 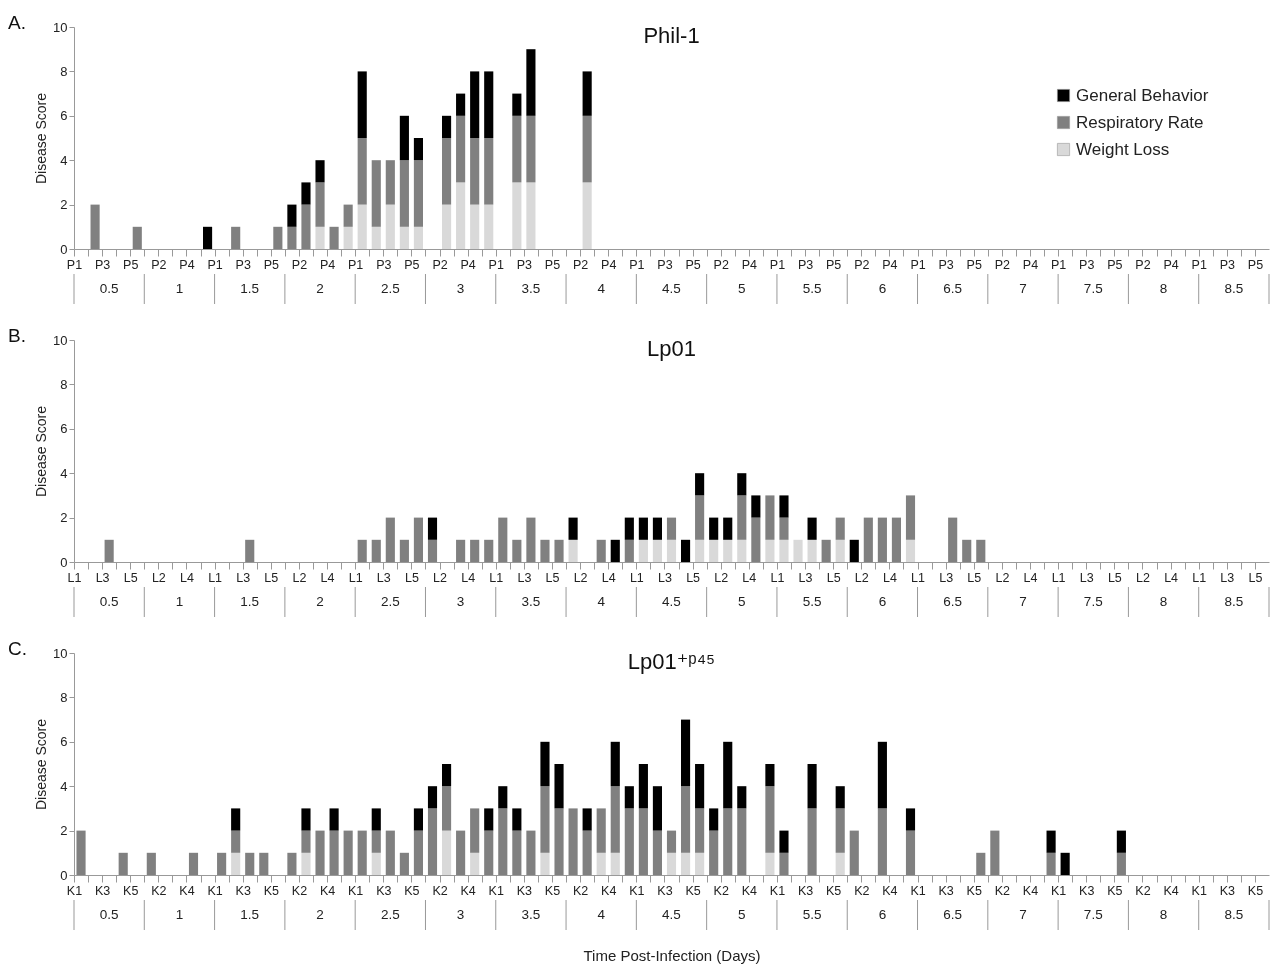 What do you see at coordinates (250, 601) in the screenshot?
I see `text: 1.5` at bounding box center [250, 601].